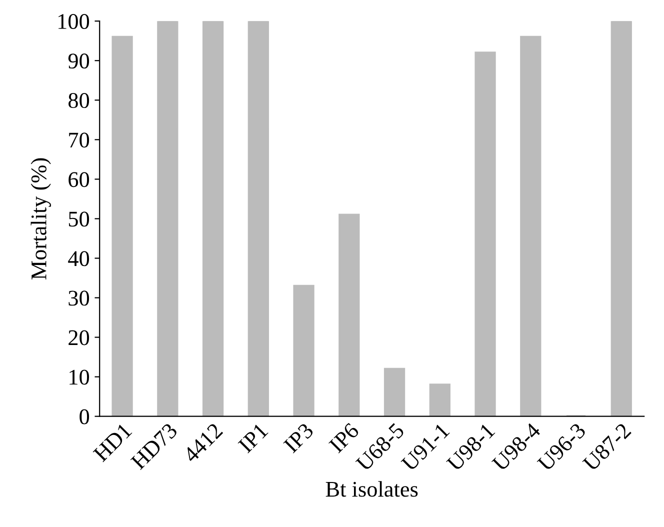 This screenshot has height=527, width=664. I want to click on y-tick-label: 30, so click(79, 298).